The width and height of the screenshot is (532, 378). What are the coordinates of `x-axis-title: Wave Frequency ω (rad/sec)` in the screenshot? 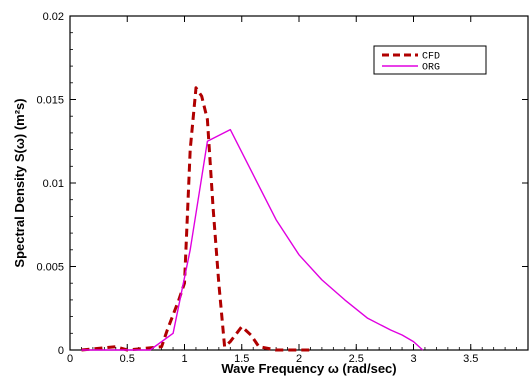 It's located at (308, 368).